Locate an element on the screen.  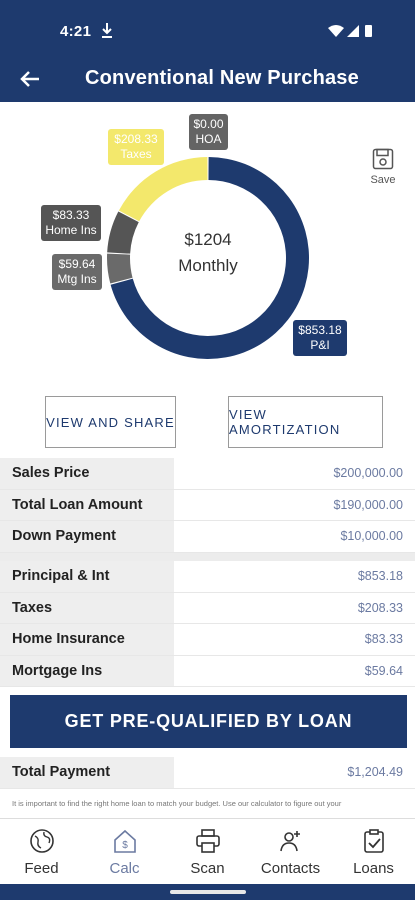
system-home-bar is located at coordinates (207, 892).